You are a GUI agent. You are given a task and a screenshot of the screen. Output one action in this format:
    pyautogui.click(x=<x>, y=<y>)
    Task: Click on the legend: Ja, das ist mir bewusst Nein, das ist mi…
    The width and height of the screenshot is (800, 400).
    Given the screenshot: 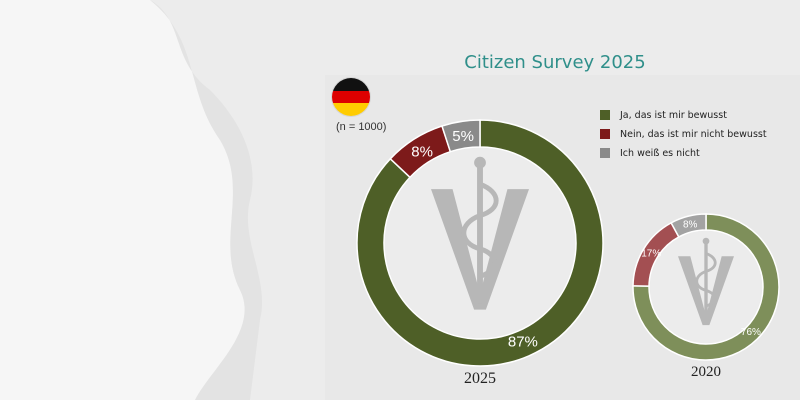 What is the action you would take?
    pyautogui.click(x=683, y=135)
    